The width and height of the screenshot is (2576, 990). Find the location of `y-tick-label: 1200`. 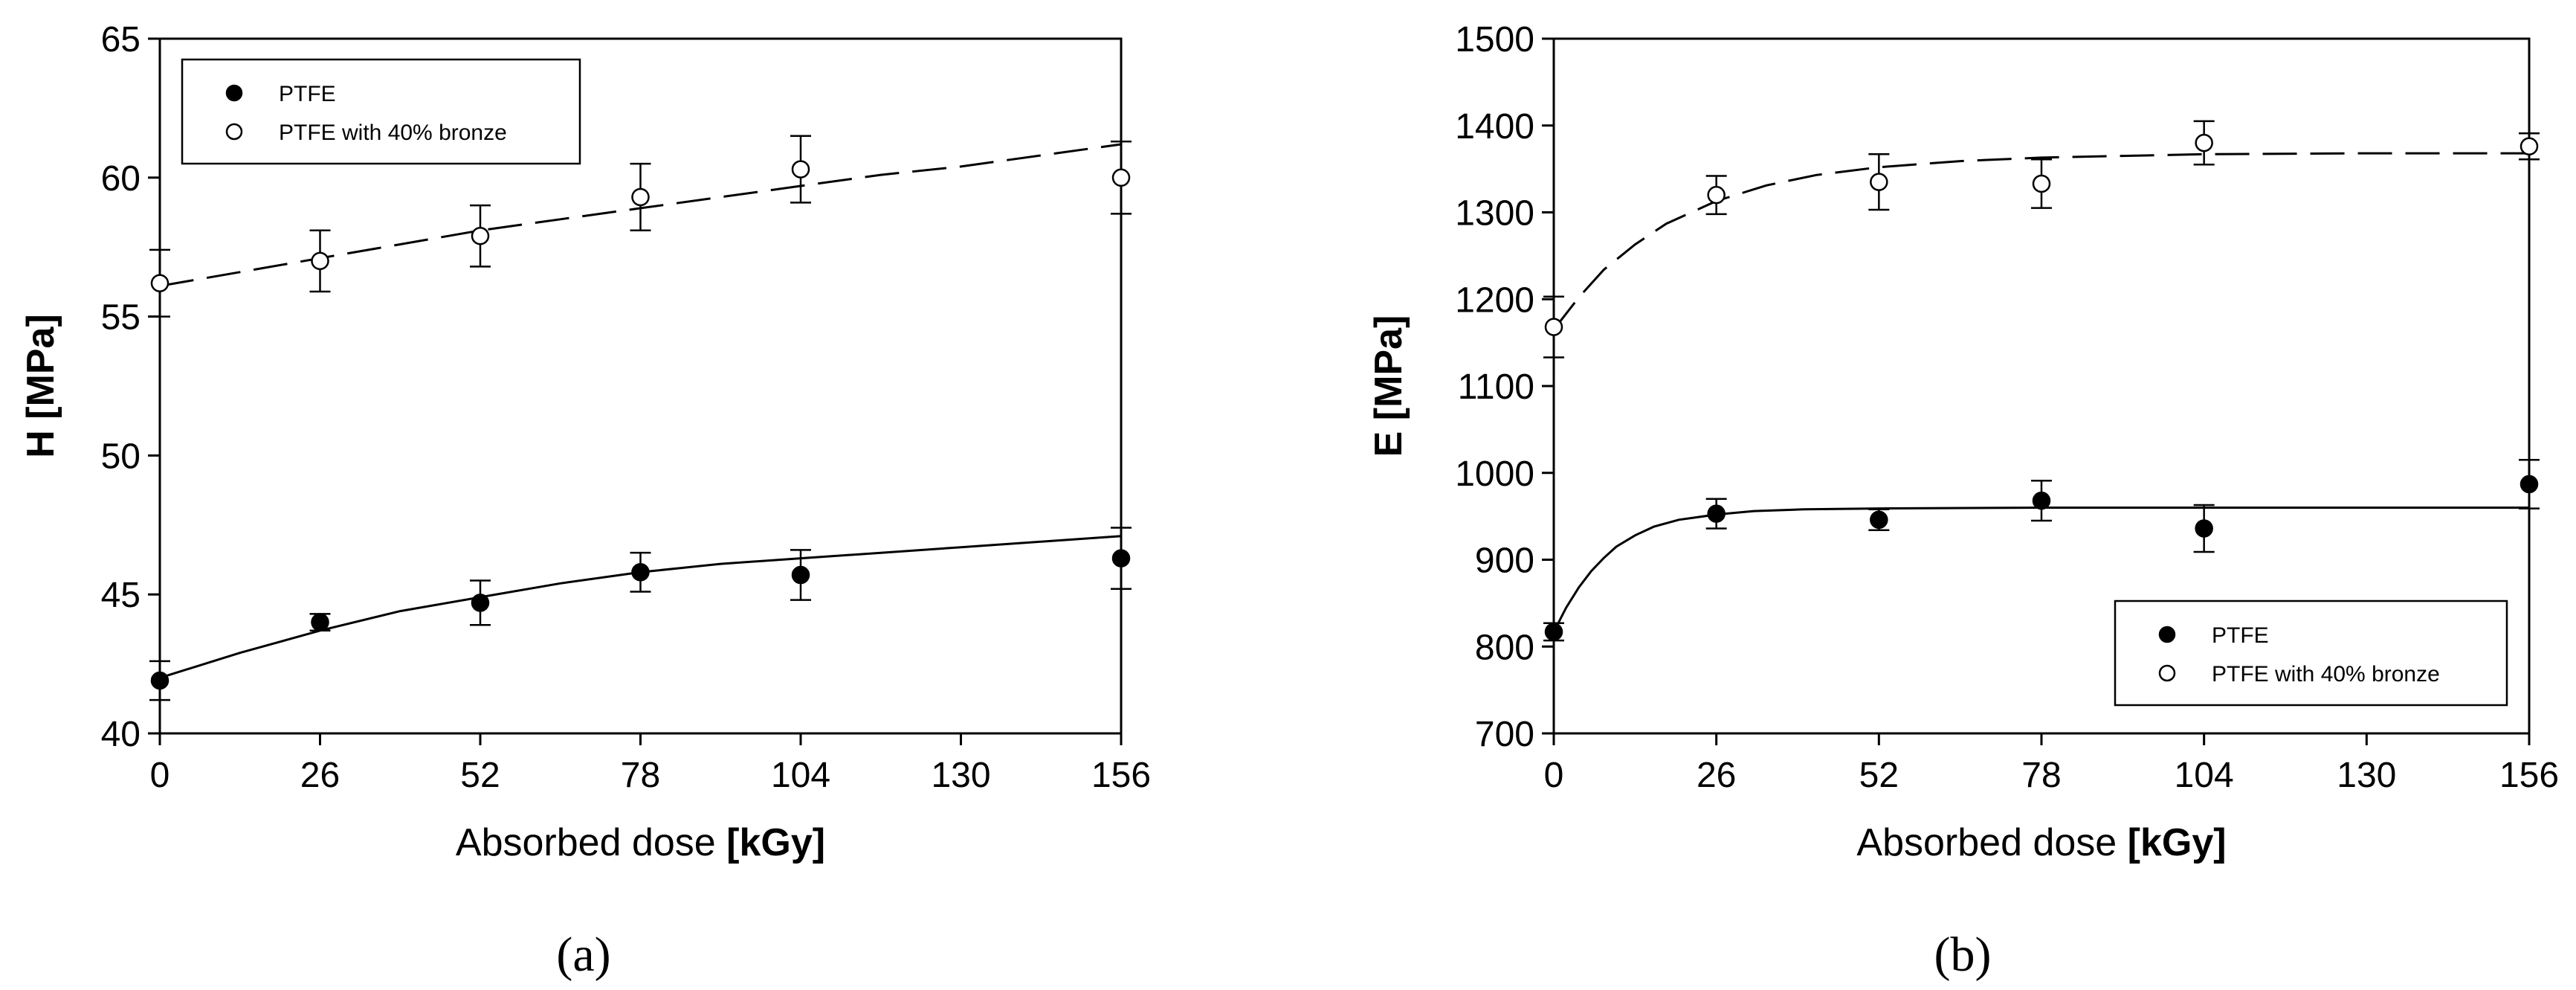

y-tick-label: 1200 is located at coordinates (1494, 300).